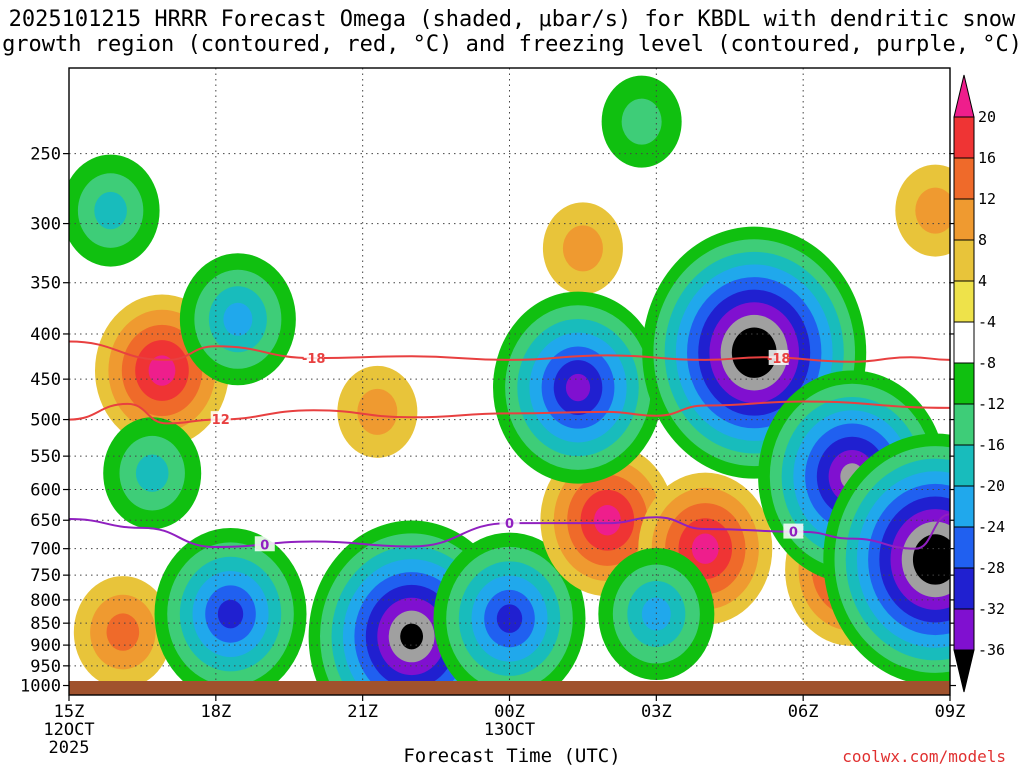  I want to click on x-tick-label: 00Z, so click(509, 712).